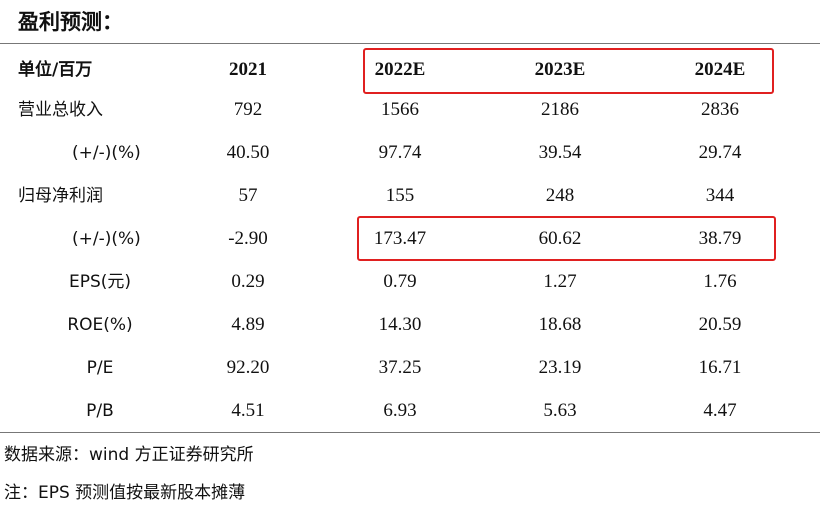  What do you see at coordinates (720, 152) in the screenshot?
I see `table-cell: 29.74` at bounding box center [720, 152].